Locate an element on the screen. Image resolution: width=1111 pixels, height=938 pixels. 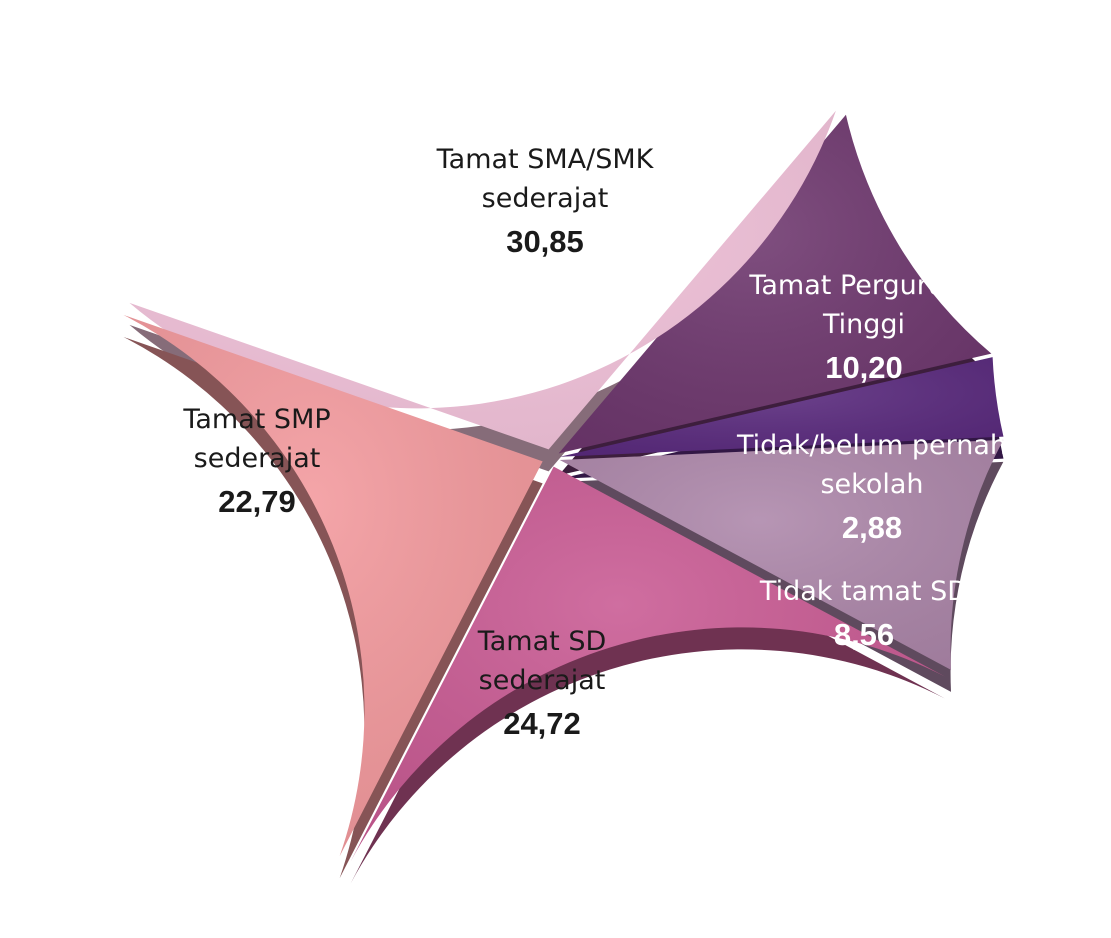
slice-label-line: Tamat SMP is located at coordinates (256, 419).